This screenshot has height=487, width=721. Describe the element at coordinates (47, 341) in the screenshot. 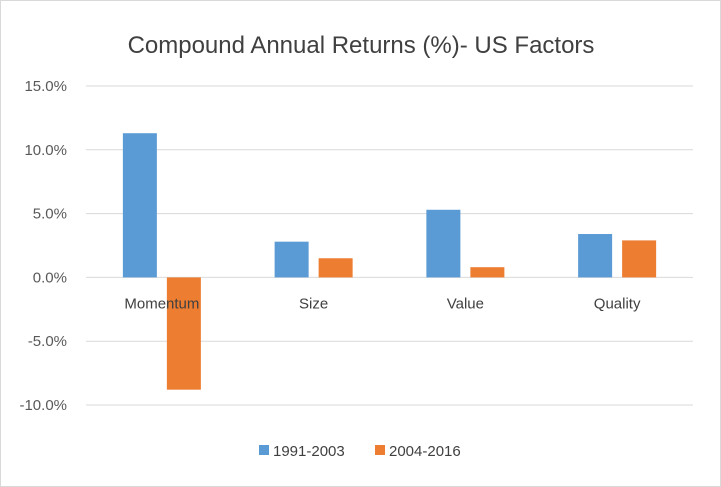

I see `y-tick-label: -5.0%` at that location.